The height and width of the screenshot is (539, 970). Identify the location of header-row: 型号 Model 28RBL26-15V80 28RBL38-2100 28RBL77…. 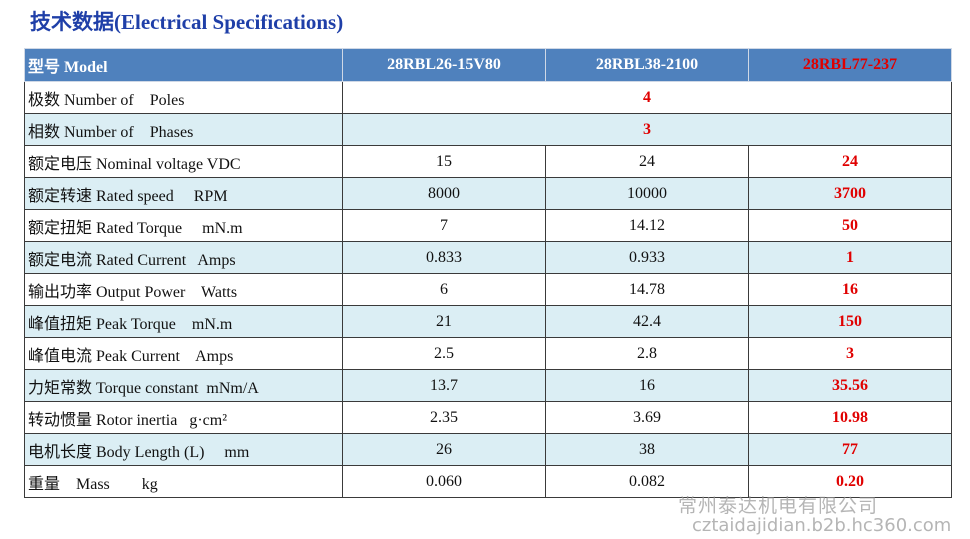
(488, 65).